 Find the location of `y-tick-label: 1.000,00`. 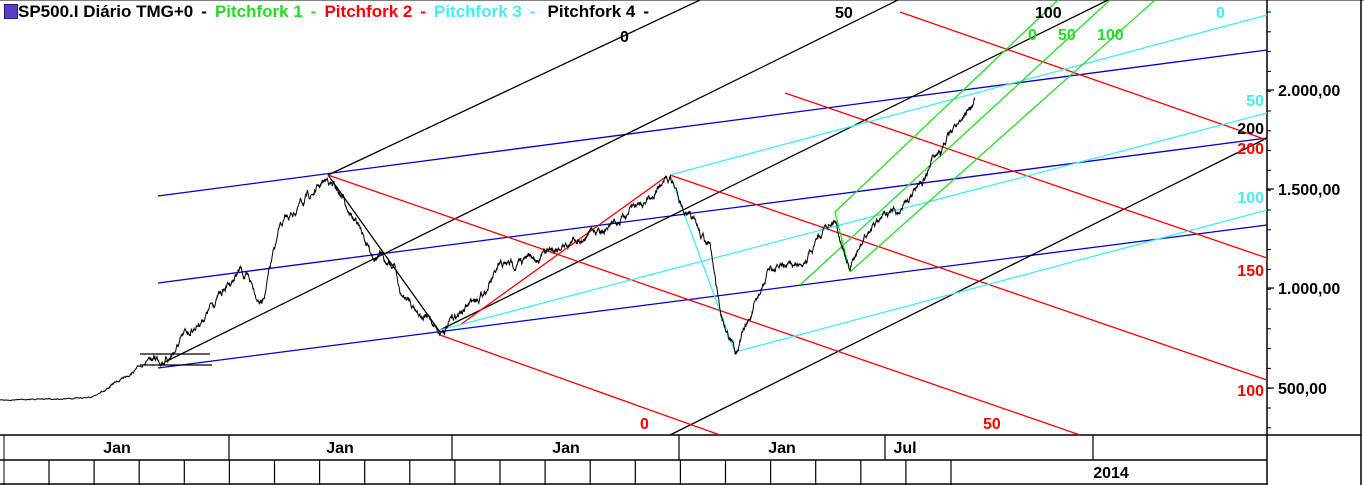

y-tick-label: 1.000,00 is located at coordinates (1309, 289).